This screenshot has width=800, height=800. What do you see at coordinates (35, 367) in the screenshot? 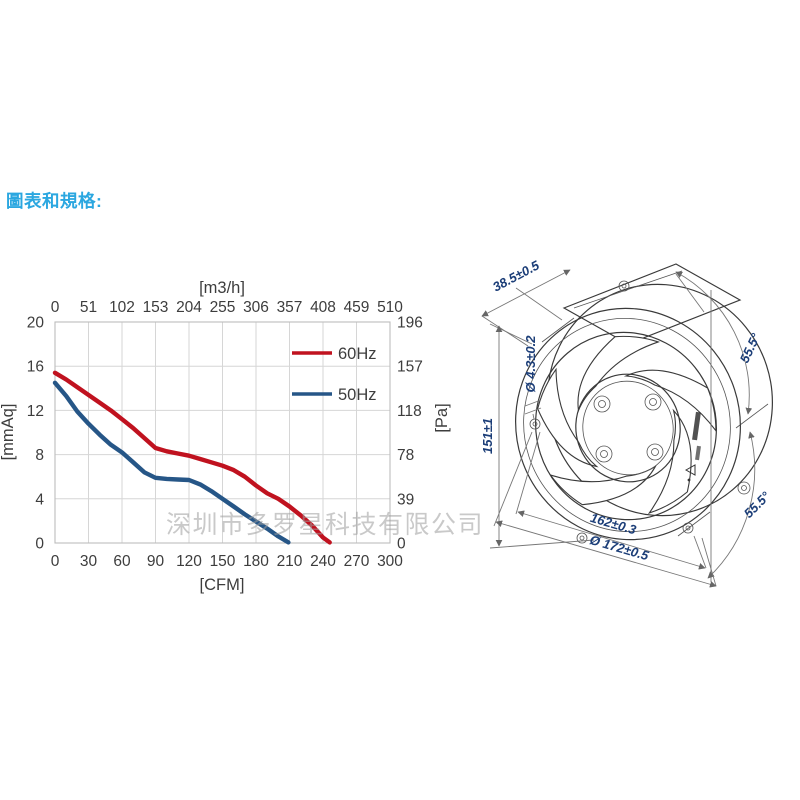
I see `left-tick-label: 16` at bounding box center [35, 367].